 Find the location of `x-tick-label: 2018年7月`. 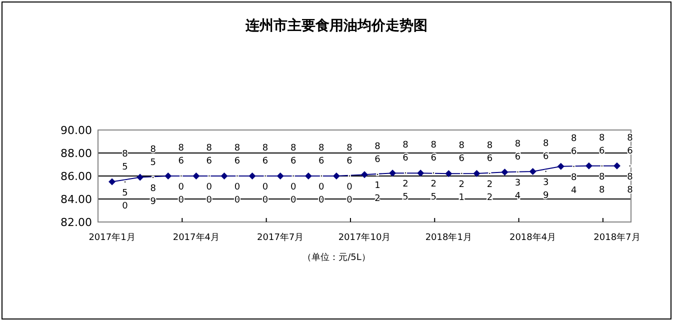

x-tick-label: 2018年7月 is located at coordinates (617, 237).